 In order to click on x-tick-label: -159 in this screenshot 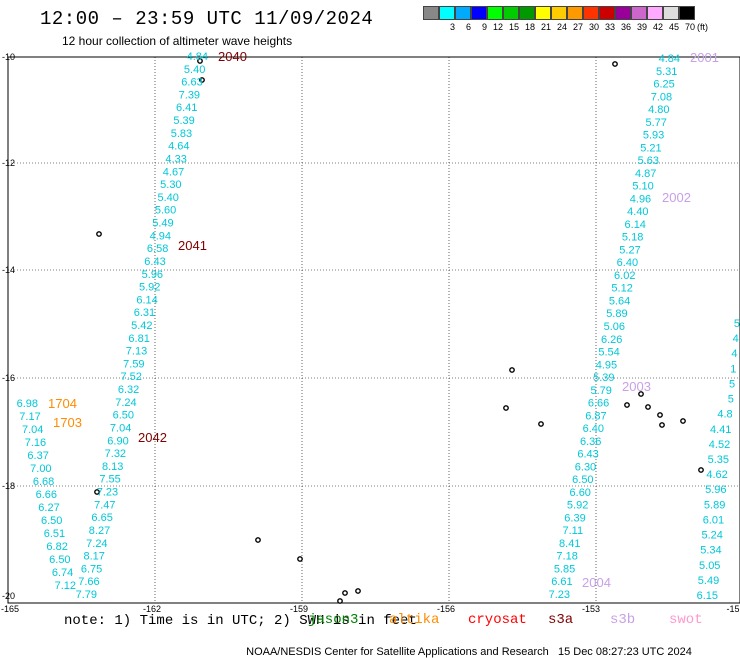, I will do `click(299, 609)`.